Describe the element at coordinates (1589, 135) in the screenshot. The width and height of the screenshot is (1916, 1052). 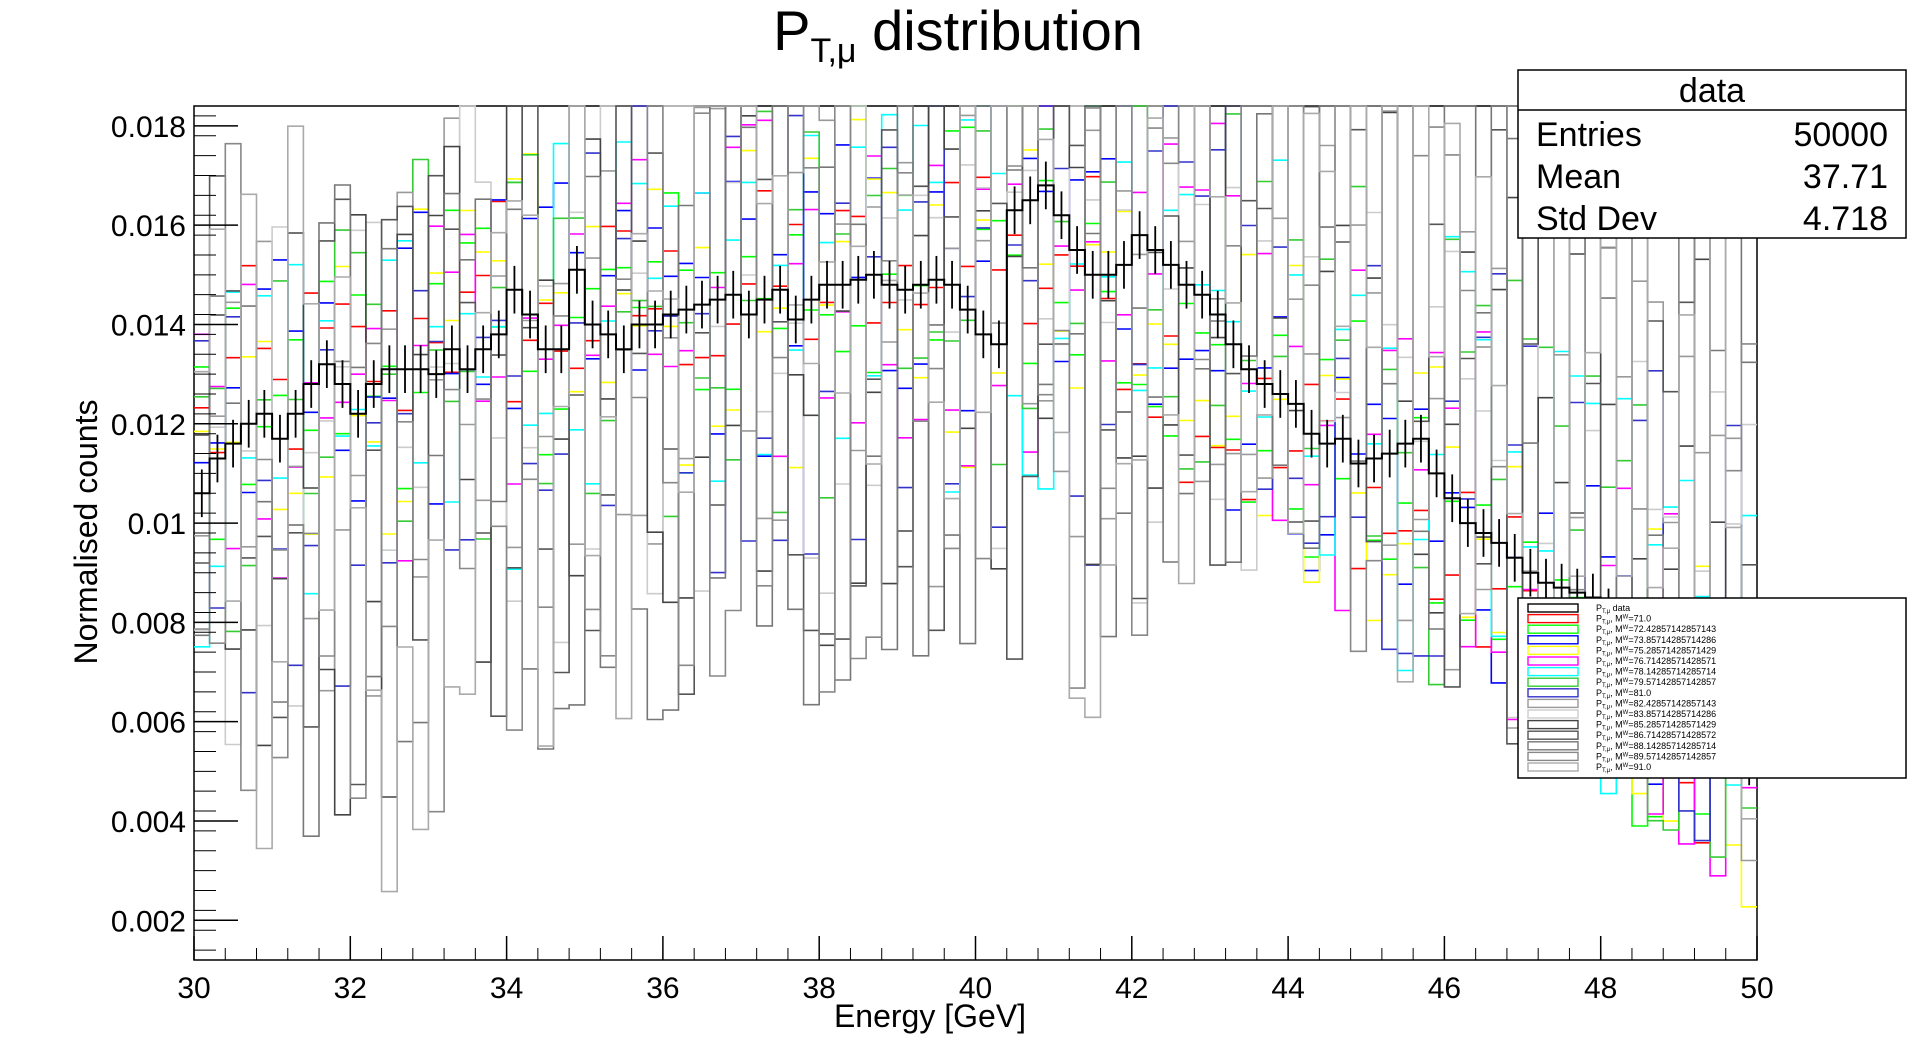
I see `stats-row-label: Entries` at that location.